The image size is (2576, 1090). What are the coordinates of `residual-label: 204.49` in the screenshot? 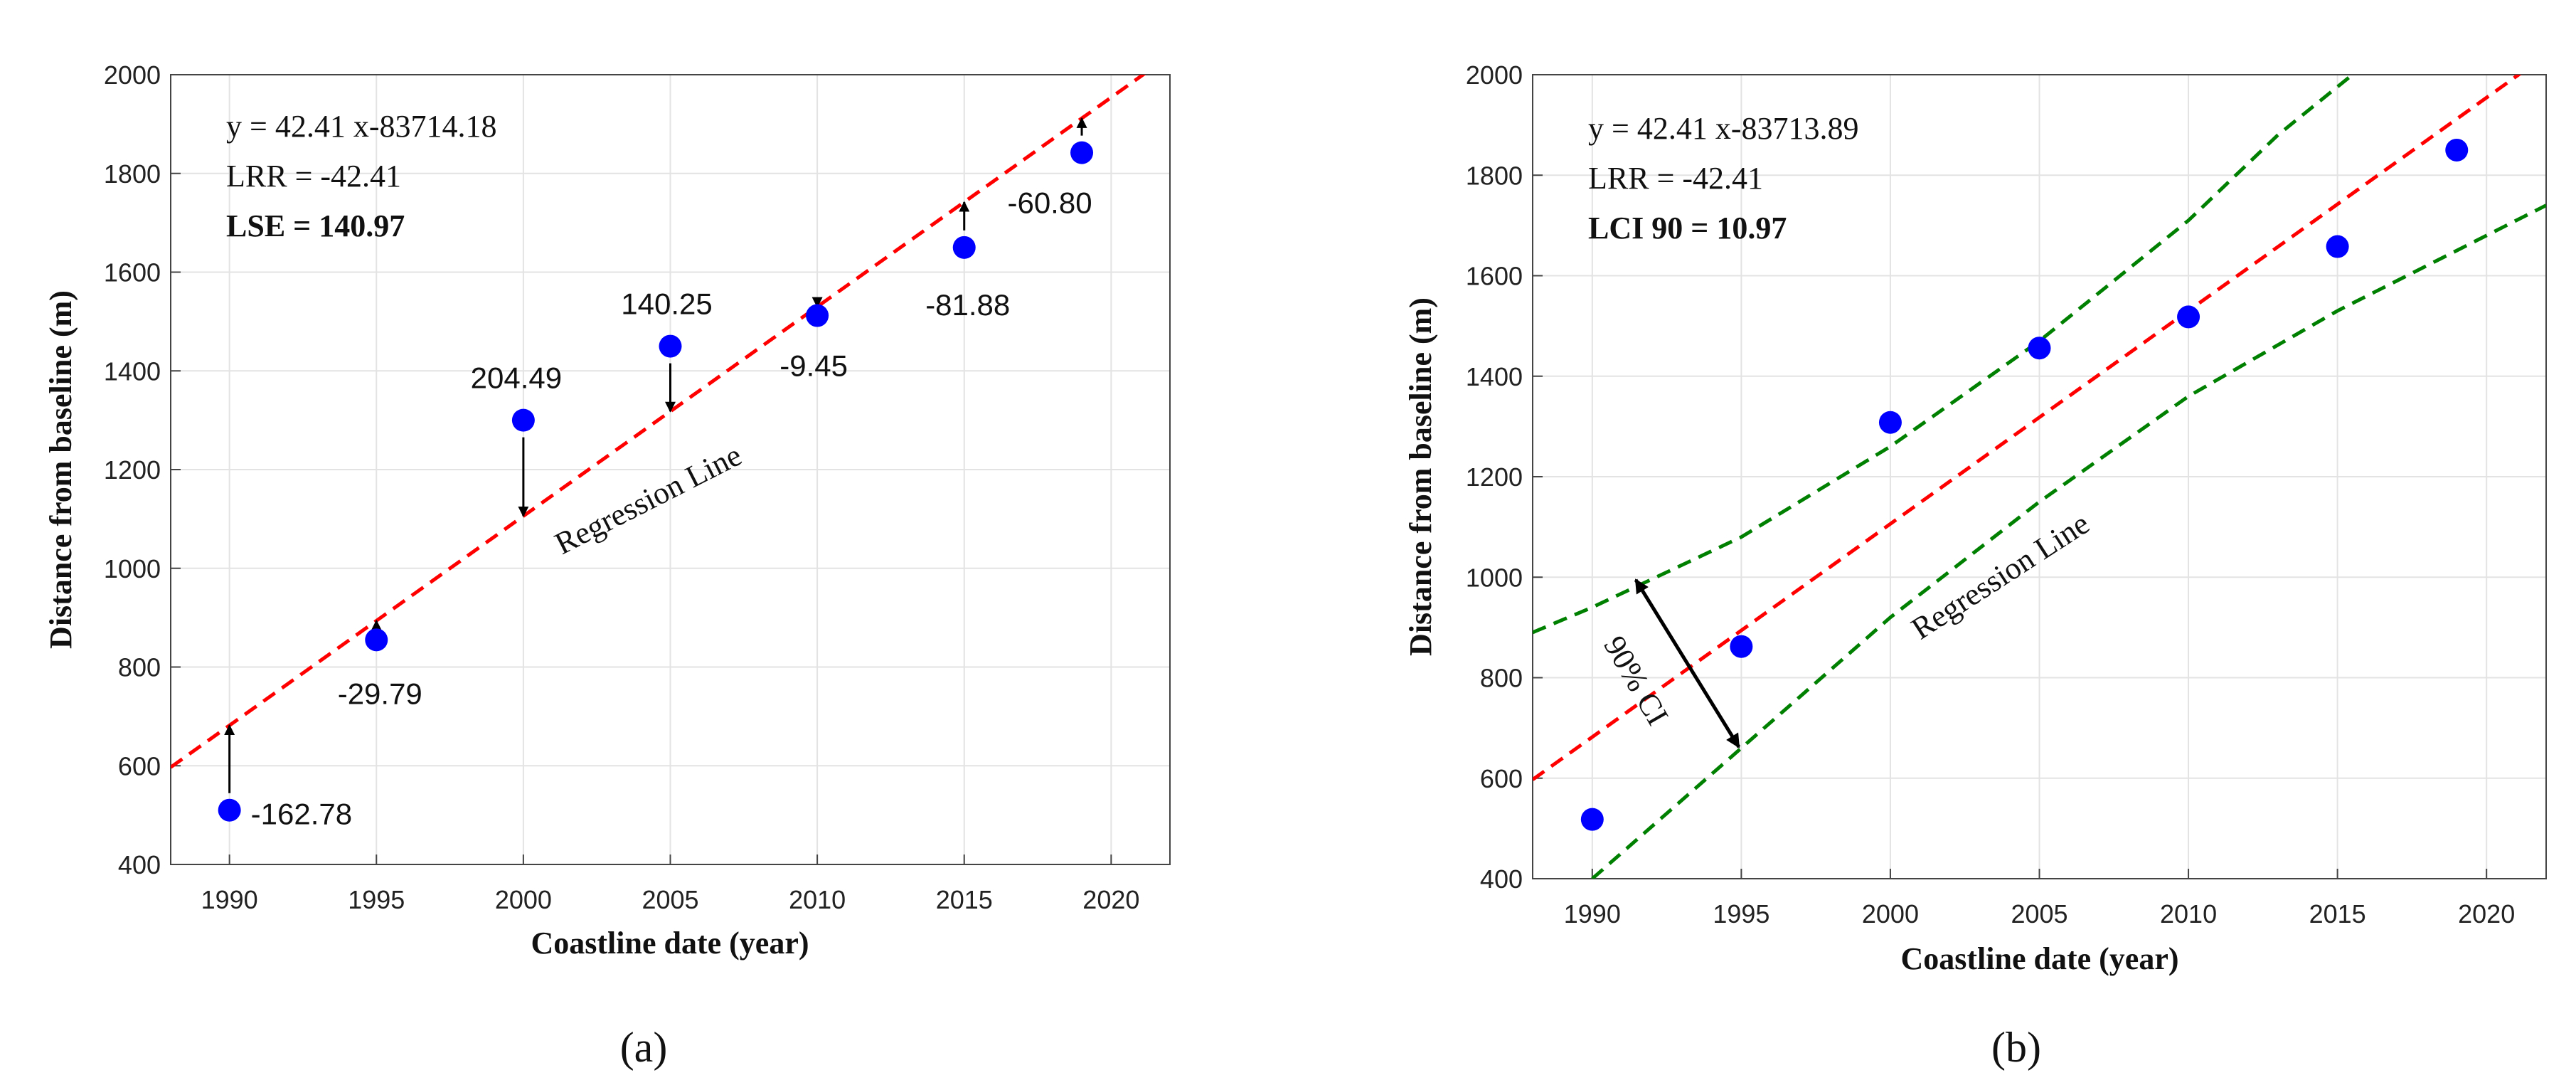 It's located at (516, 378).